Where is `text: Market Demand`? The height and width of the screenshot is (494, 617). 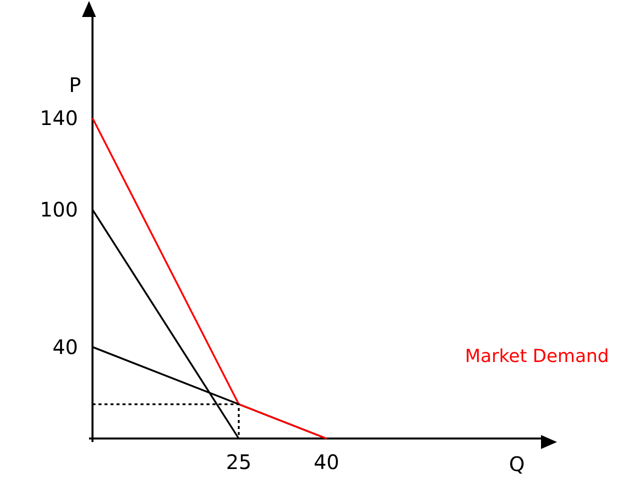
text: Market Demand is located at coordinates (537, 356).